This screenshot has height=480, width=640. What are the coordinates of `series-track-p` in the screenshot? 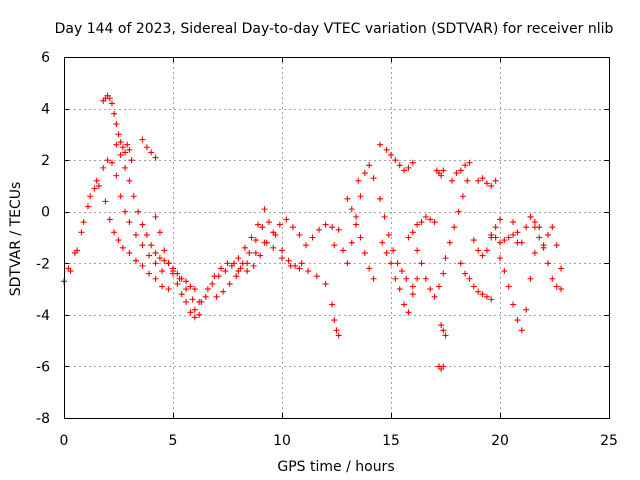 It's located at (396, 157).